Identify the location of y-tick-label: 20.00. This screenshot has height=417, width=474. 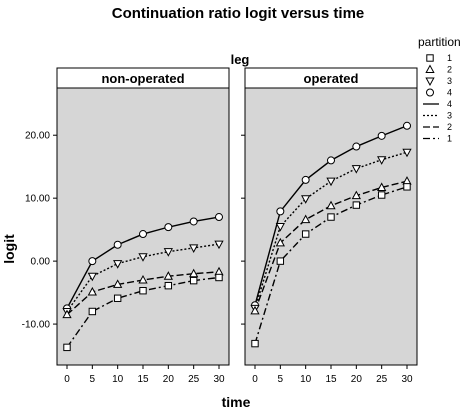
(37, 136).